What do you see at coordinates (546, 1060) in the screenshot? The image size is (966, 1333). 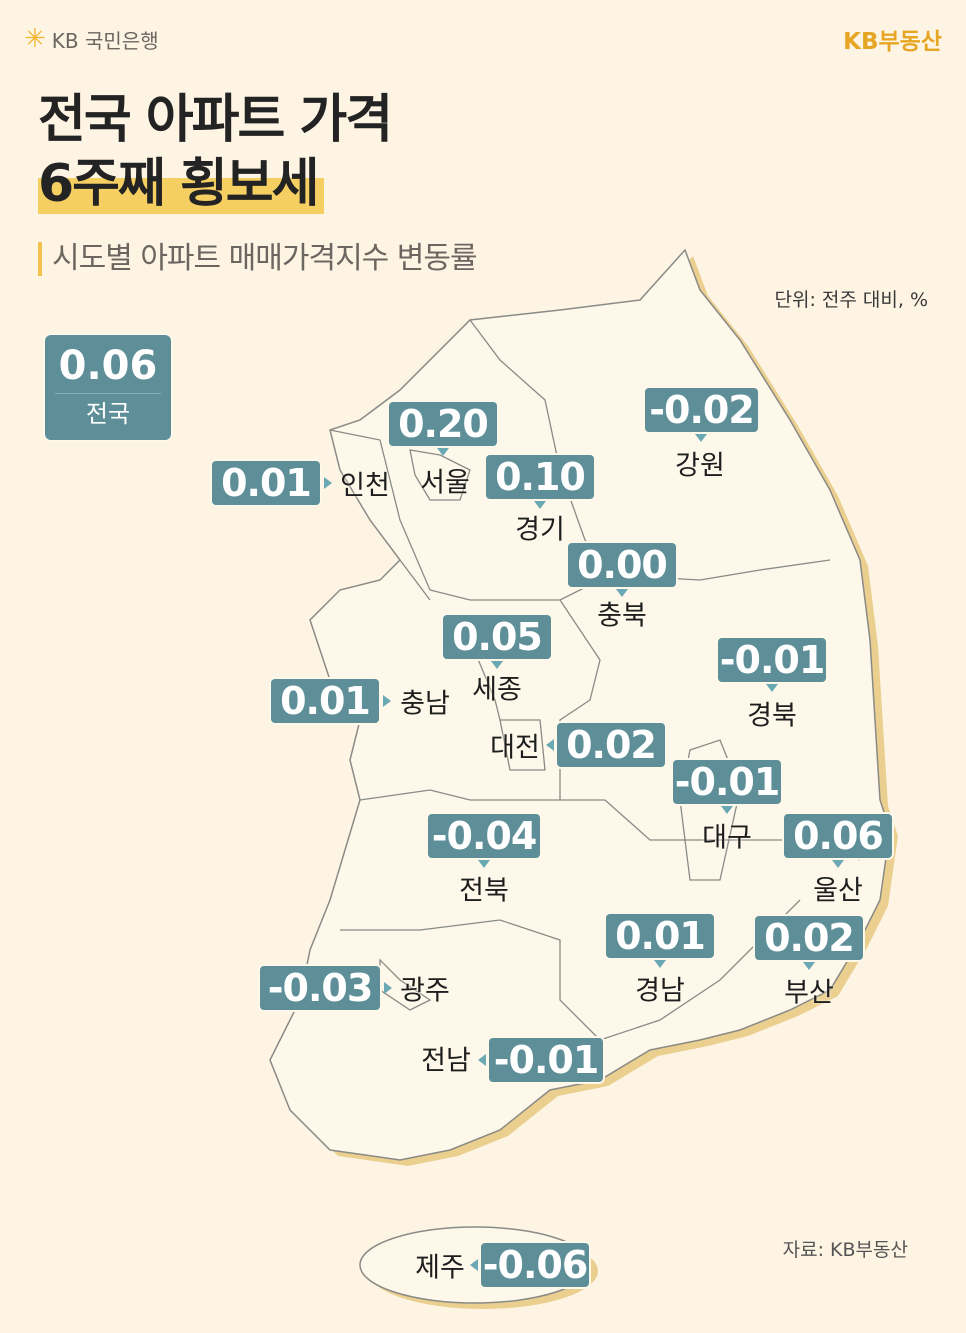 I see `region-value-jeonnam: -0.01` at bounding box center [546, 1060].